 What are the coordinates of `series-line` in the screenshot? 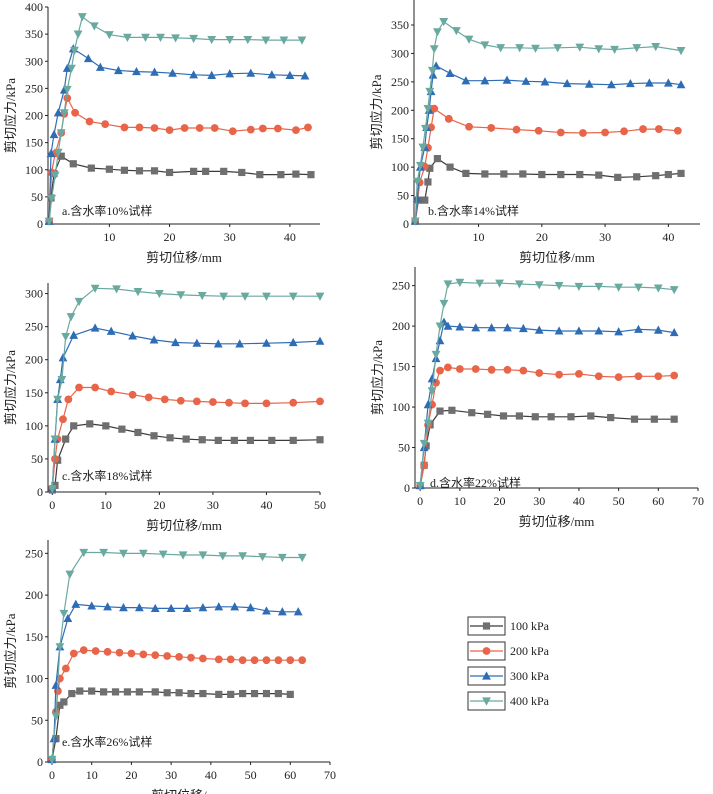 It's located at (175, 681).